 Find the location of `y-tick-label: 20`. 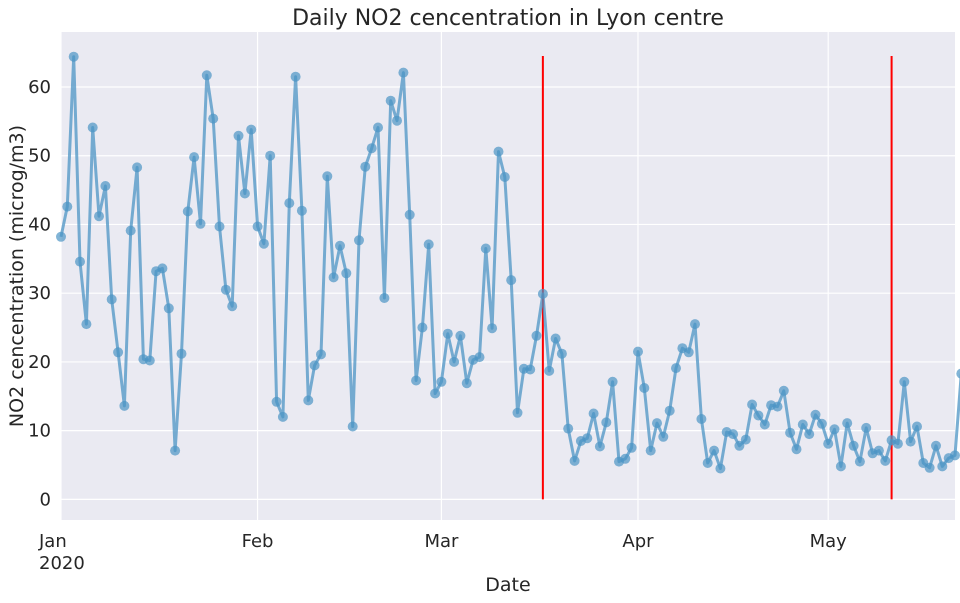

y-tick-label: 20 is located at coordinates (39, 362).